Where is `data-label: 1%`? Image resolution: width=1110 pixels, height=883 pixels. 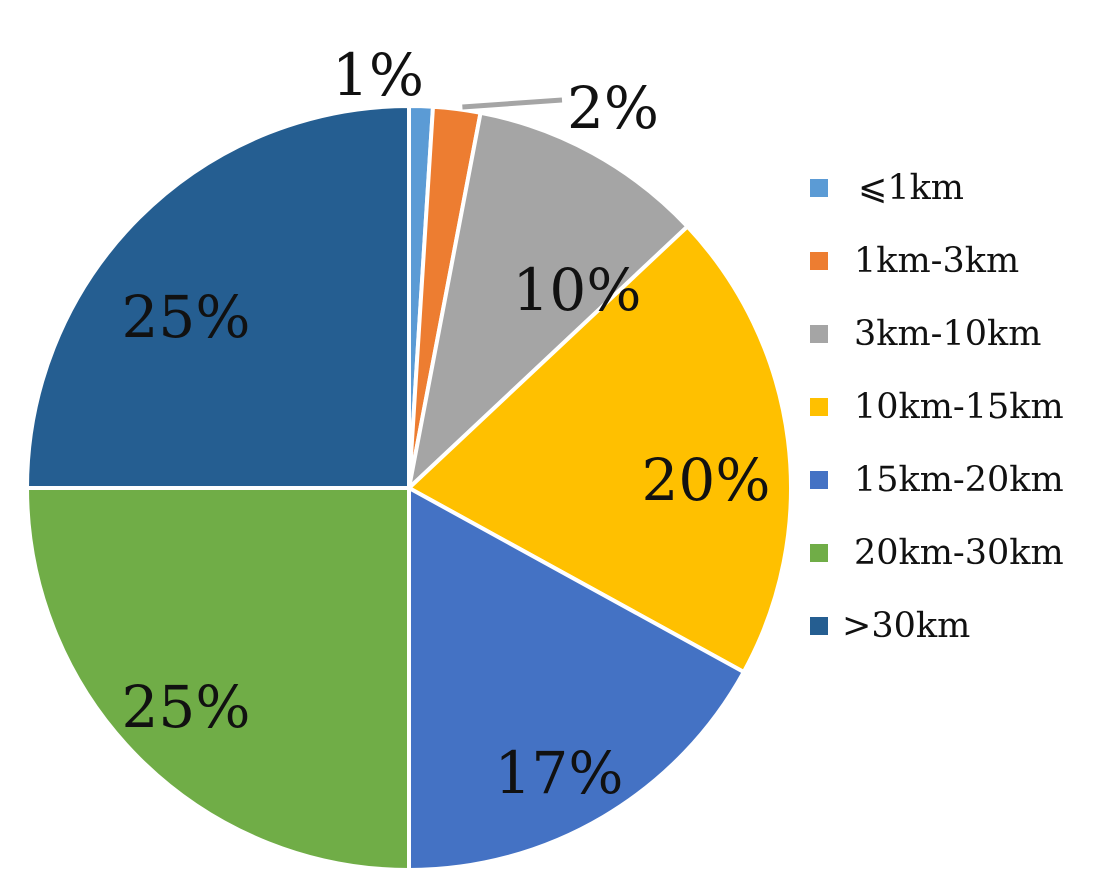 data-label: 1% is located at coordinates (378, 75).